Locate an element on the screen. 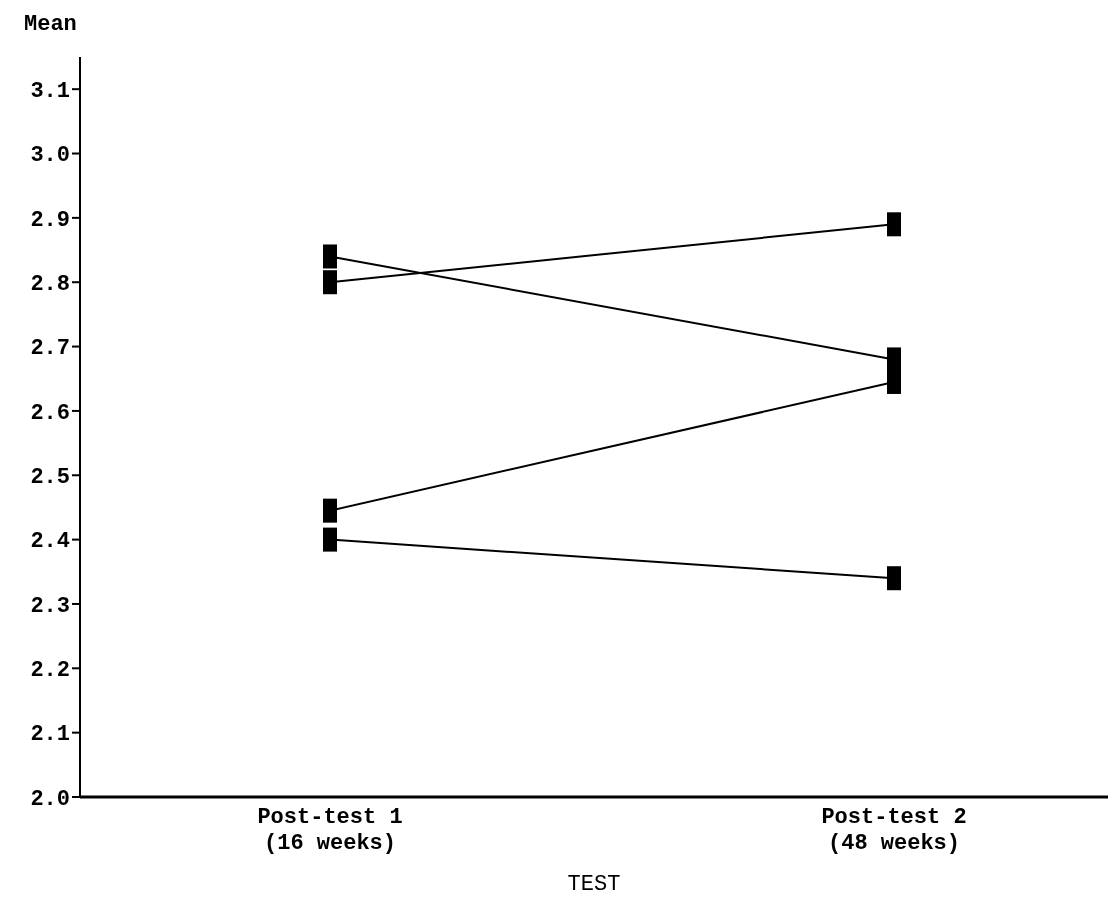  y-tick-label: 3.0 is located at coordinates (50, 156).